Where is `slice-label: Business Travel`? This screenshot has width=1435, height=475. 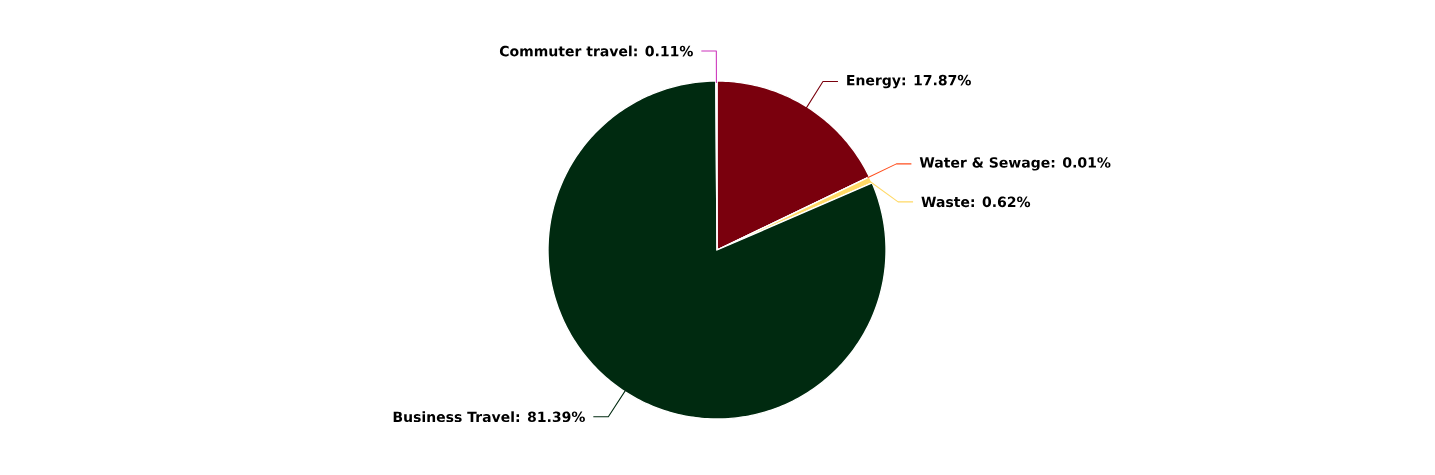 slice-label: Business Travel is located at coordinates (453, 417).